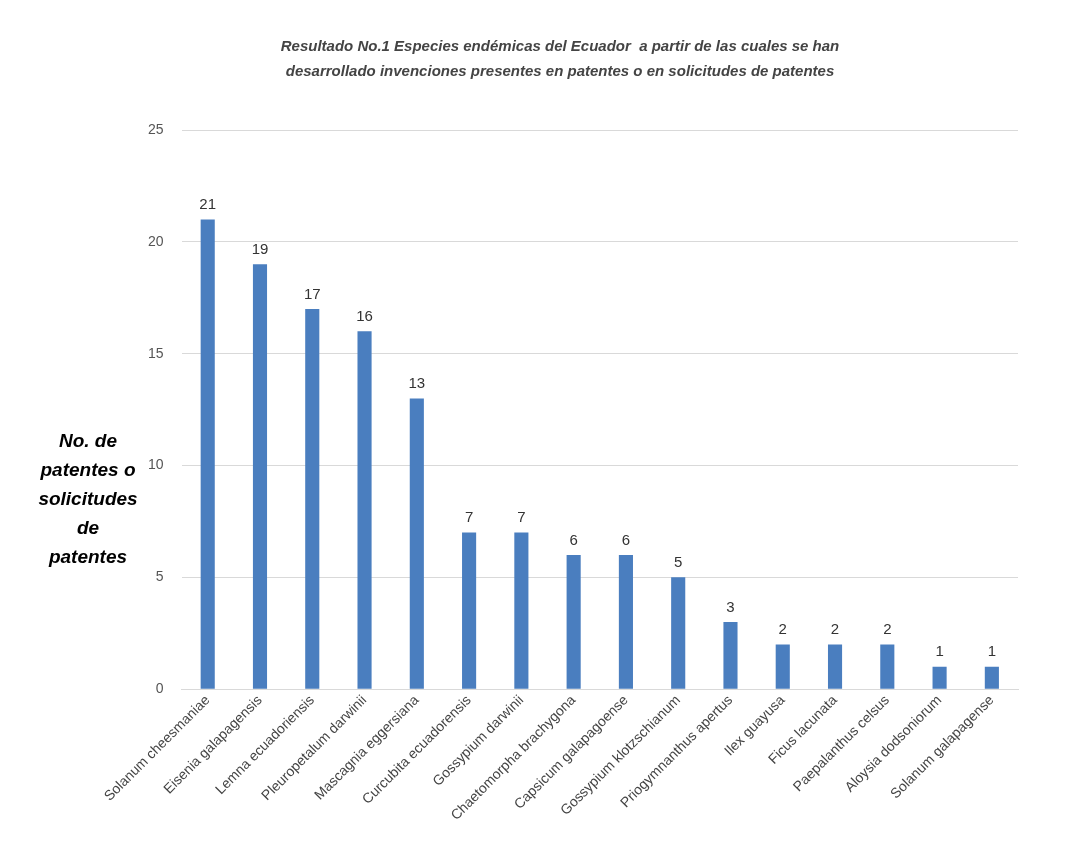 The width and height of the screenshot is (1078, 847). I want to click on y-tick-label: 0, so click(159, 688).